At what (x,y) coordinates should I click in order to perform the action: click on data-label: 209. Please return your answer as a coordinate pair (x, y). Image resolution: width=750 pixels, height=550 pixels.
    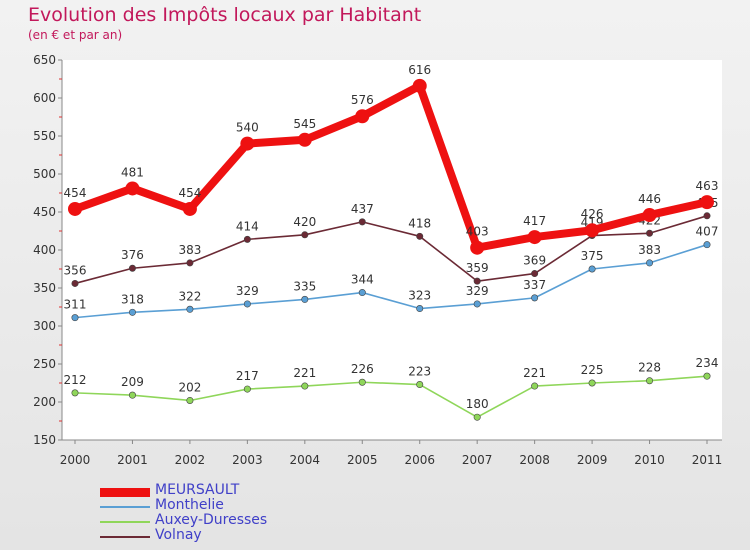
    Looking at the image, I should click on (132, 382).